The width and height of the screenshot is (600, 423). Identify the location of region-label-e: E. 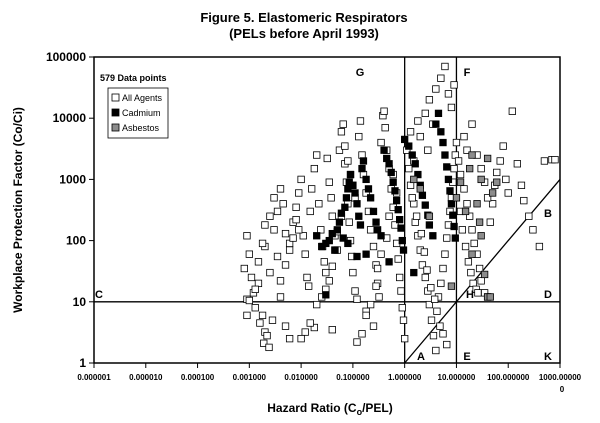
(466, 357).